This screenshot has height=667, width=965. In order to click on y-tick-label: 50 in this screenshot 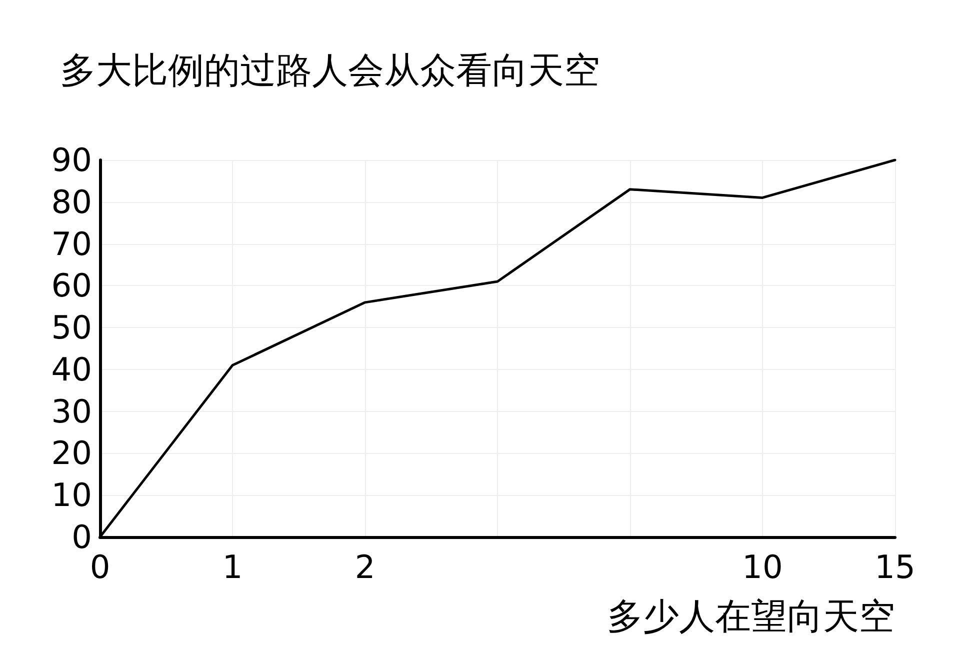, I will do `click(71, 327)`.